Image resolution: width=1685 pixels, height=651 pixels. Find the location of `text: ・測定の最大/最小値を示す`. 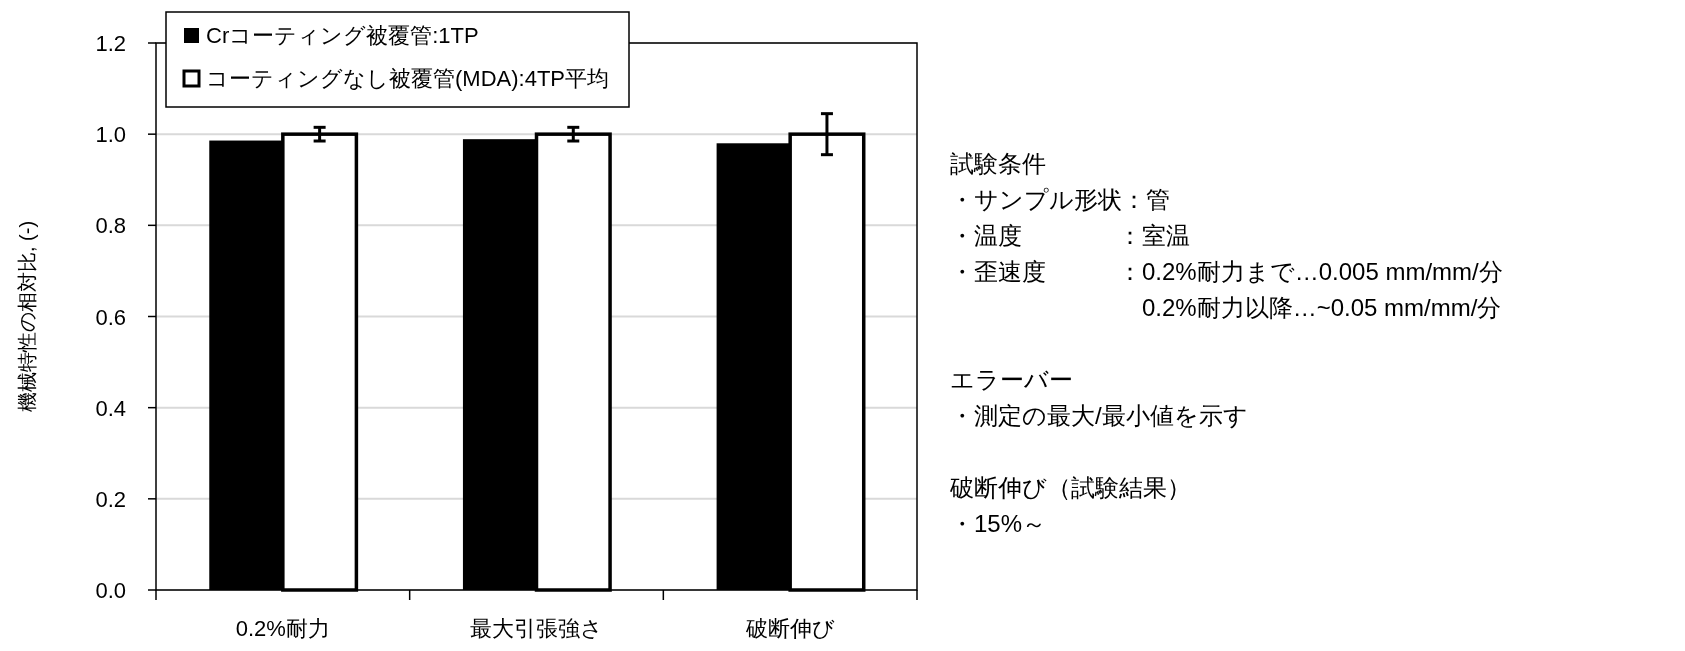

text: ・測定の最大/最小値を示す is located at coordinates (1099, 415).